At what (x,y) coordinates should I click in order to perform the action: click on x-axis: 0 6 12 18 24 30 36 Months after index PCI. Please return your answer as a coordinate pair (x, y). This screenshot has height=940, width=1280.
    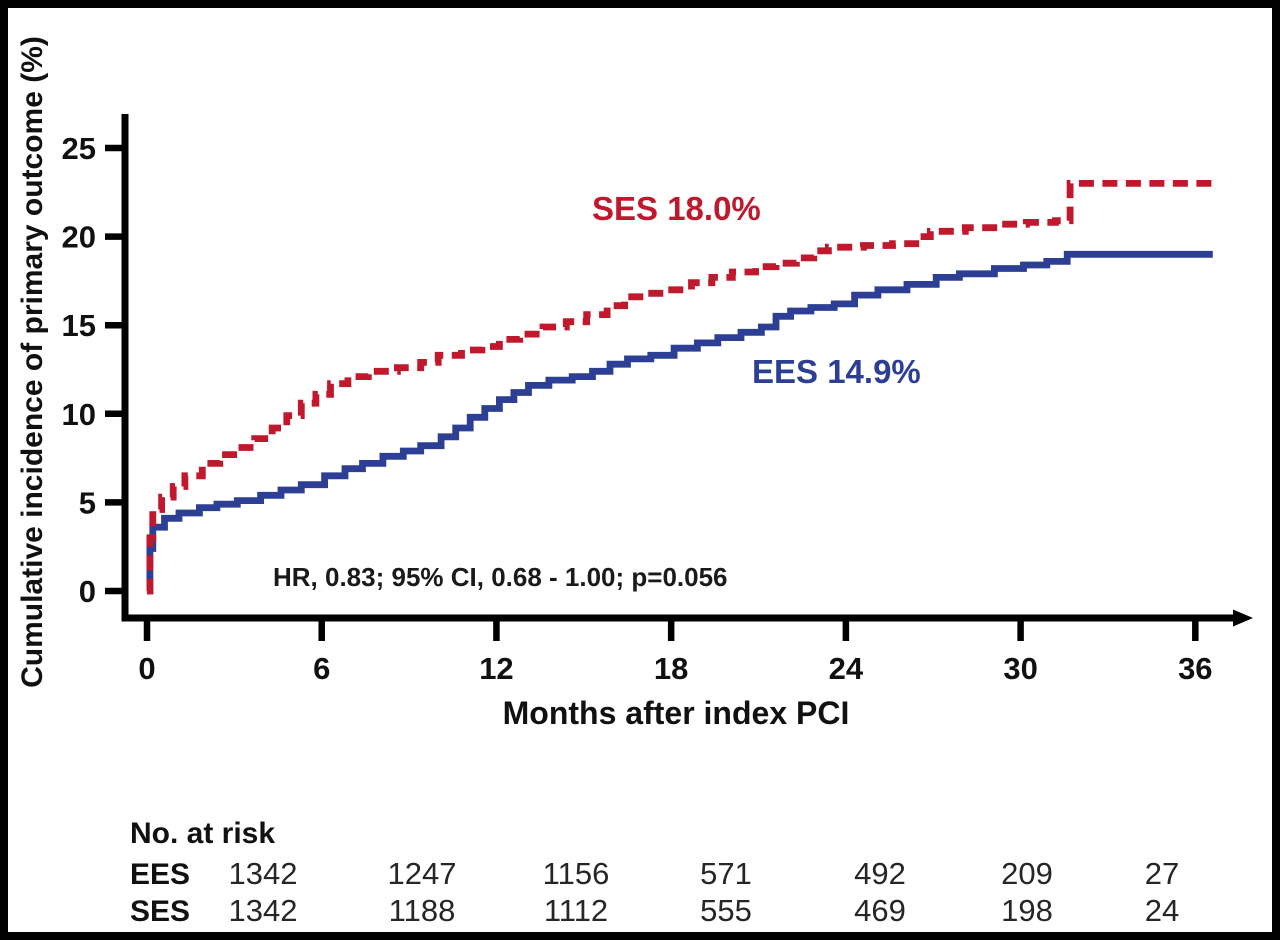
    Looking at the image, I should click on (687, 670).